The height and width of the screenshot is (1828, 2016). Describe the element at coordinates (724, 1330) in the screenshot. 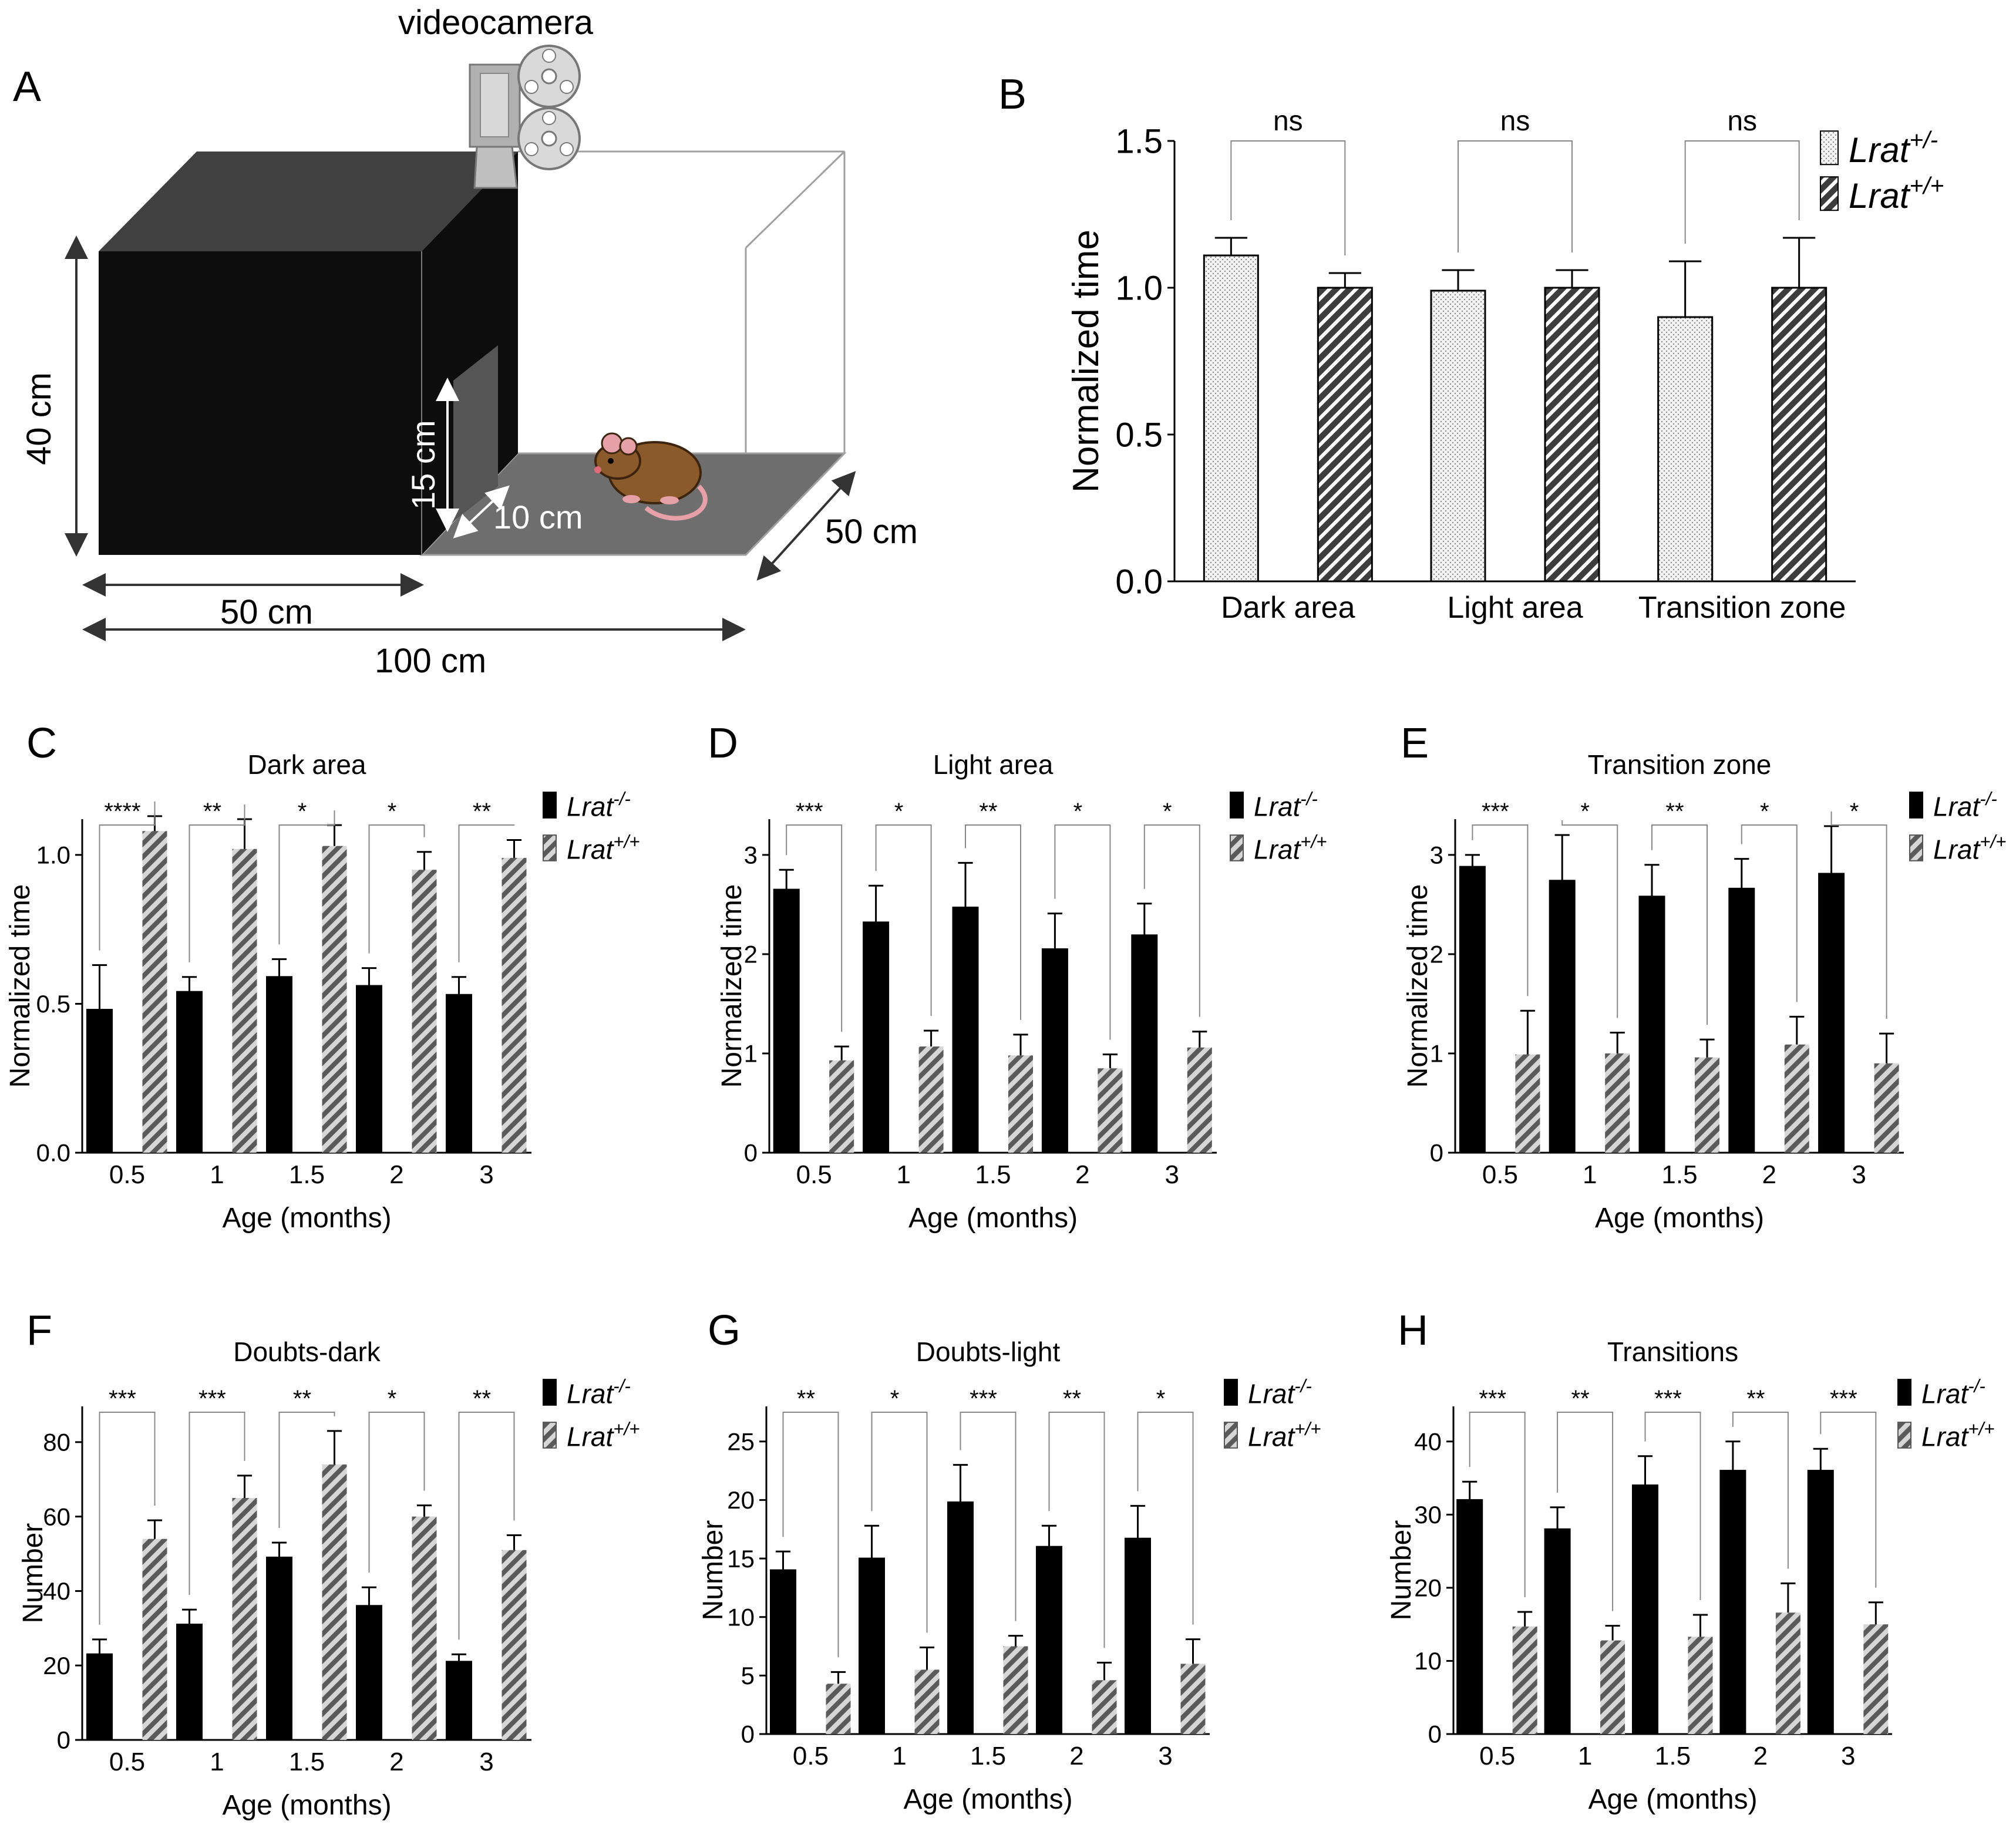

I see `panel-letter-g: G` at that location.